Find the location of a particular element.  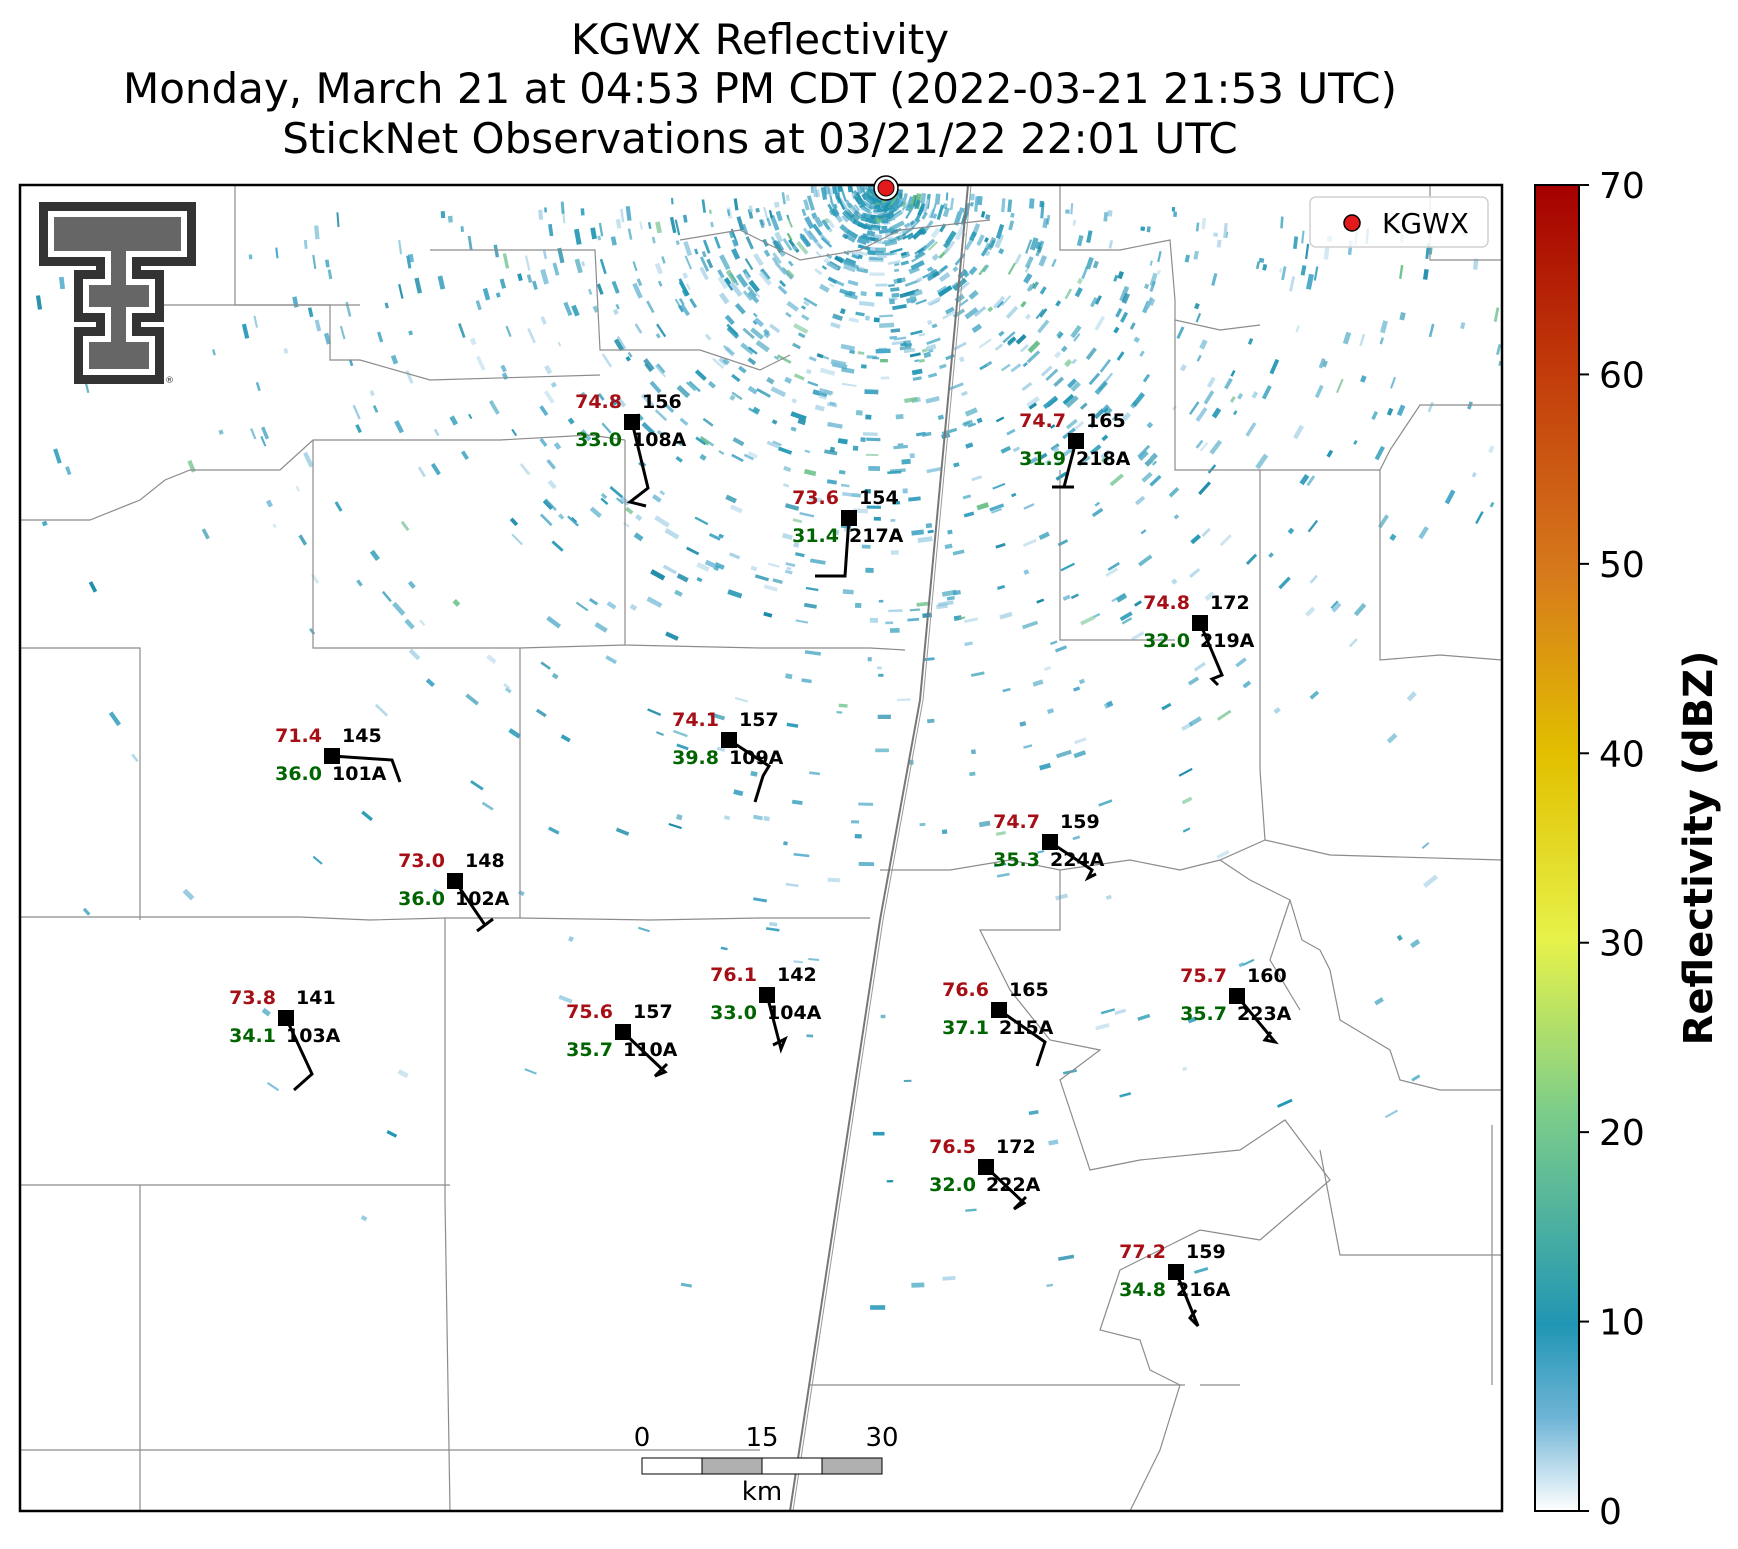

station-216A: 77.2 159 34.8 216A is located at coordinates (1175, 1284).